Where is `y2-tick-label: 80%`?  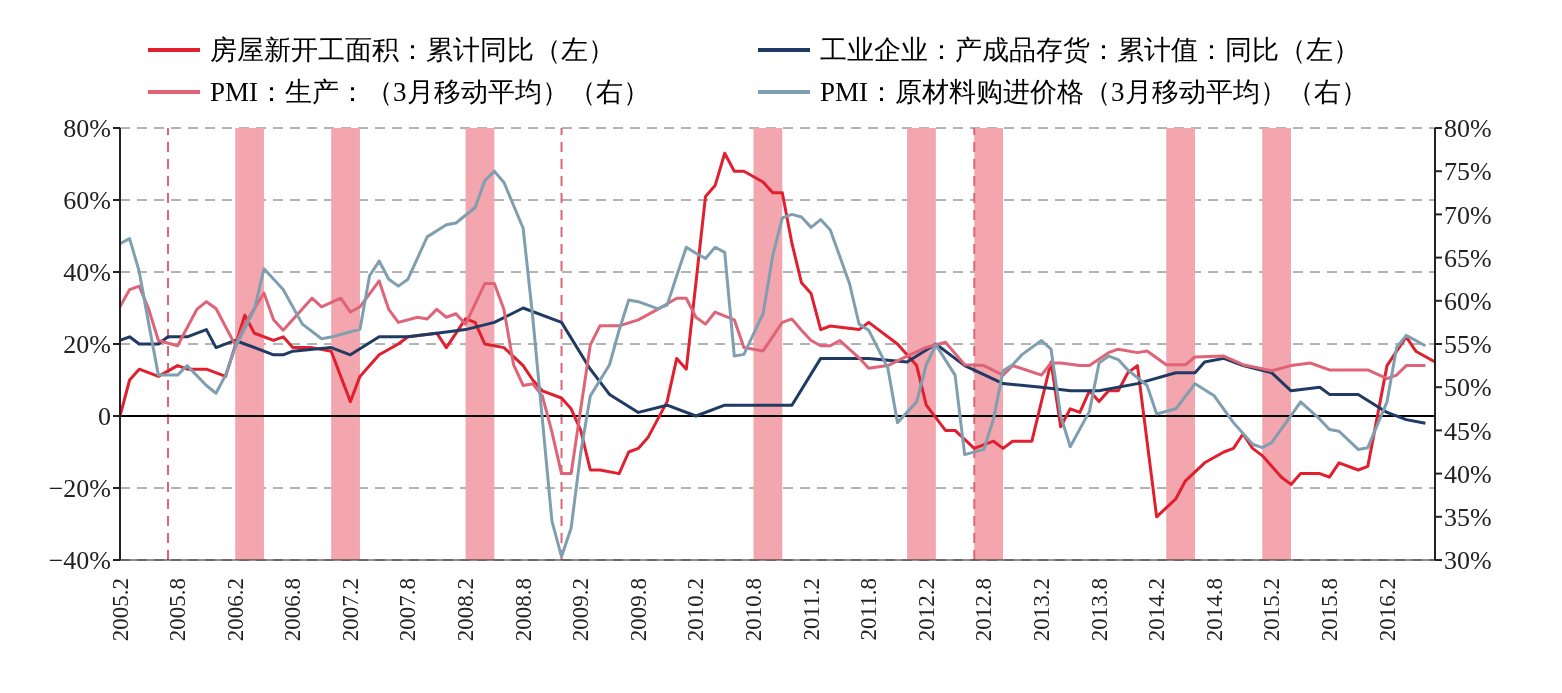
y2-tick-label: 80% is located at coordinates (1468, 129).